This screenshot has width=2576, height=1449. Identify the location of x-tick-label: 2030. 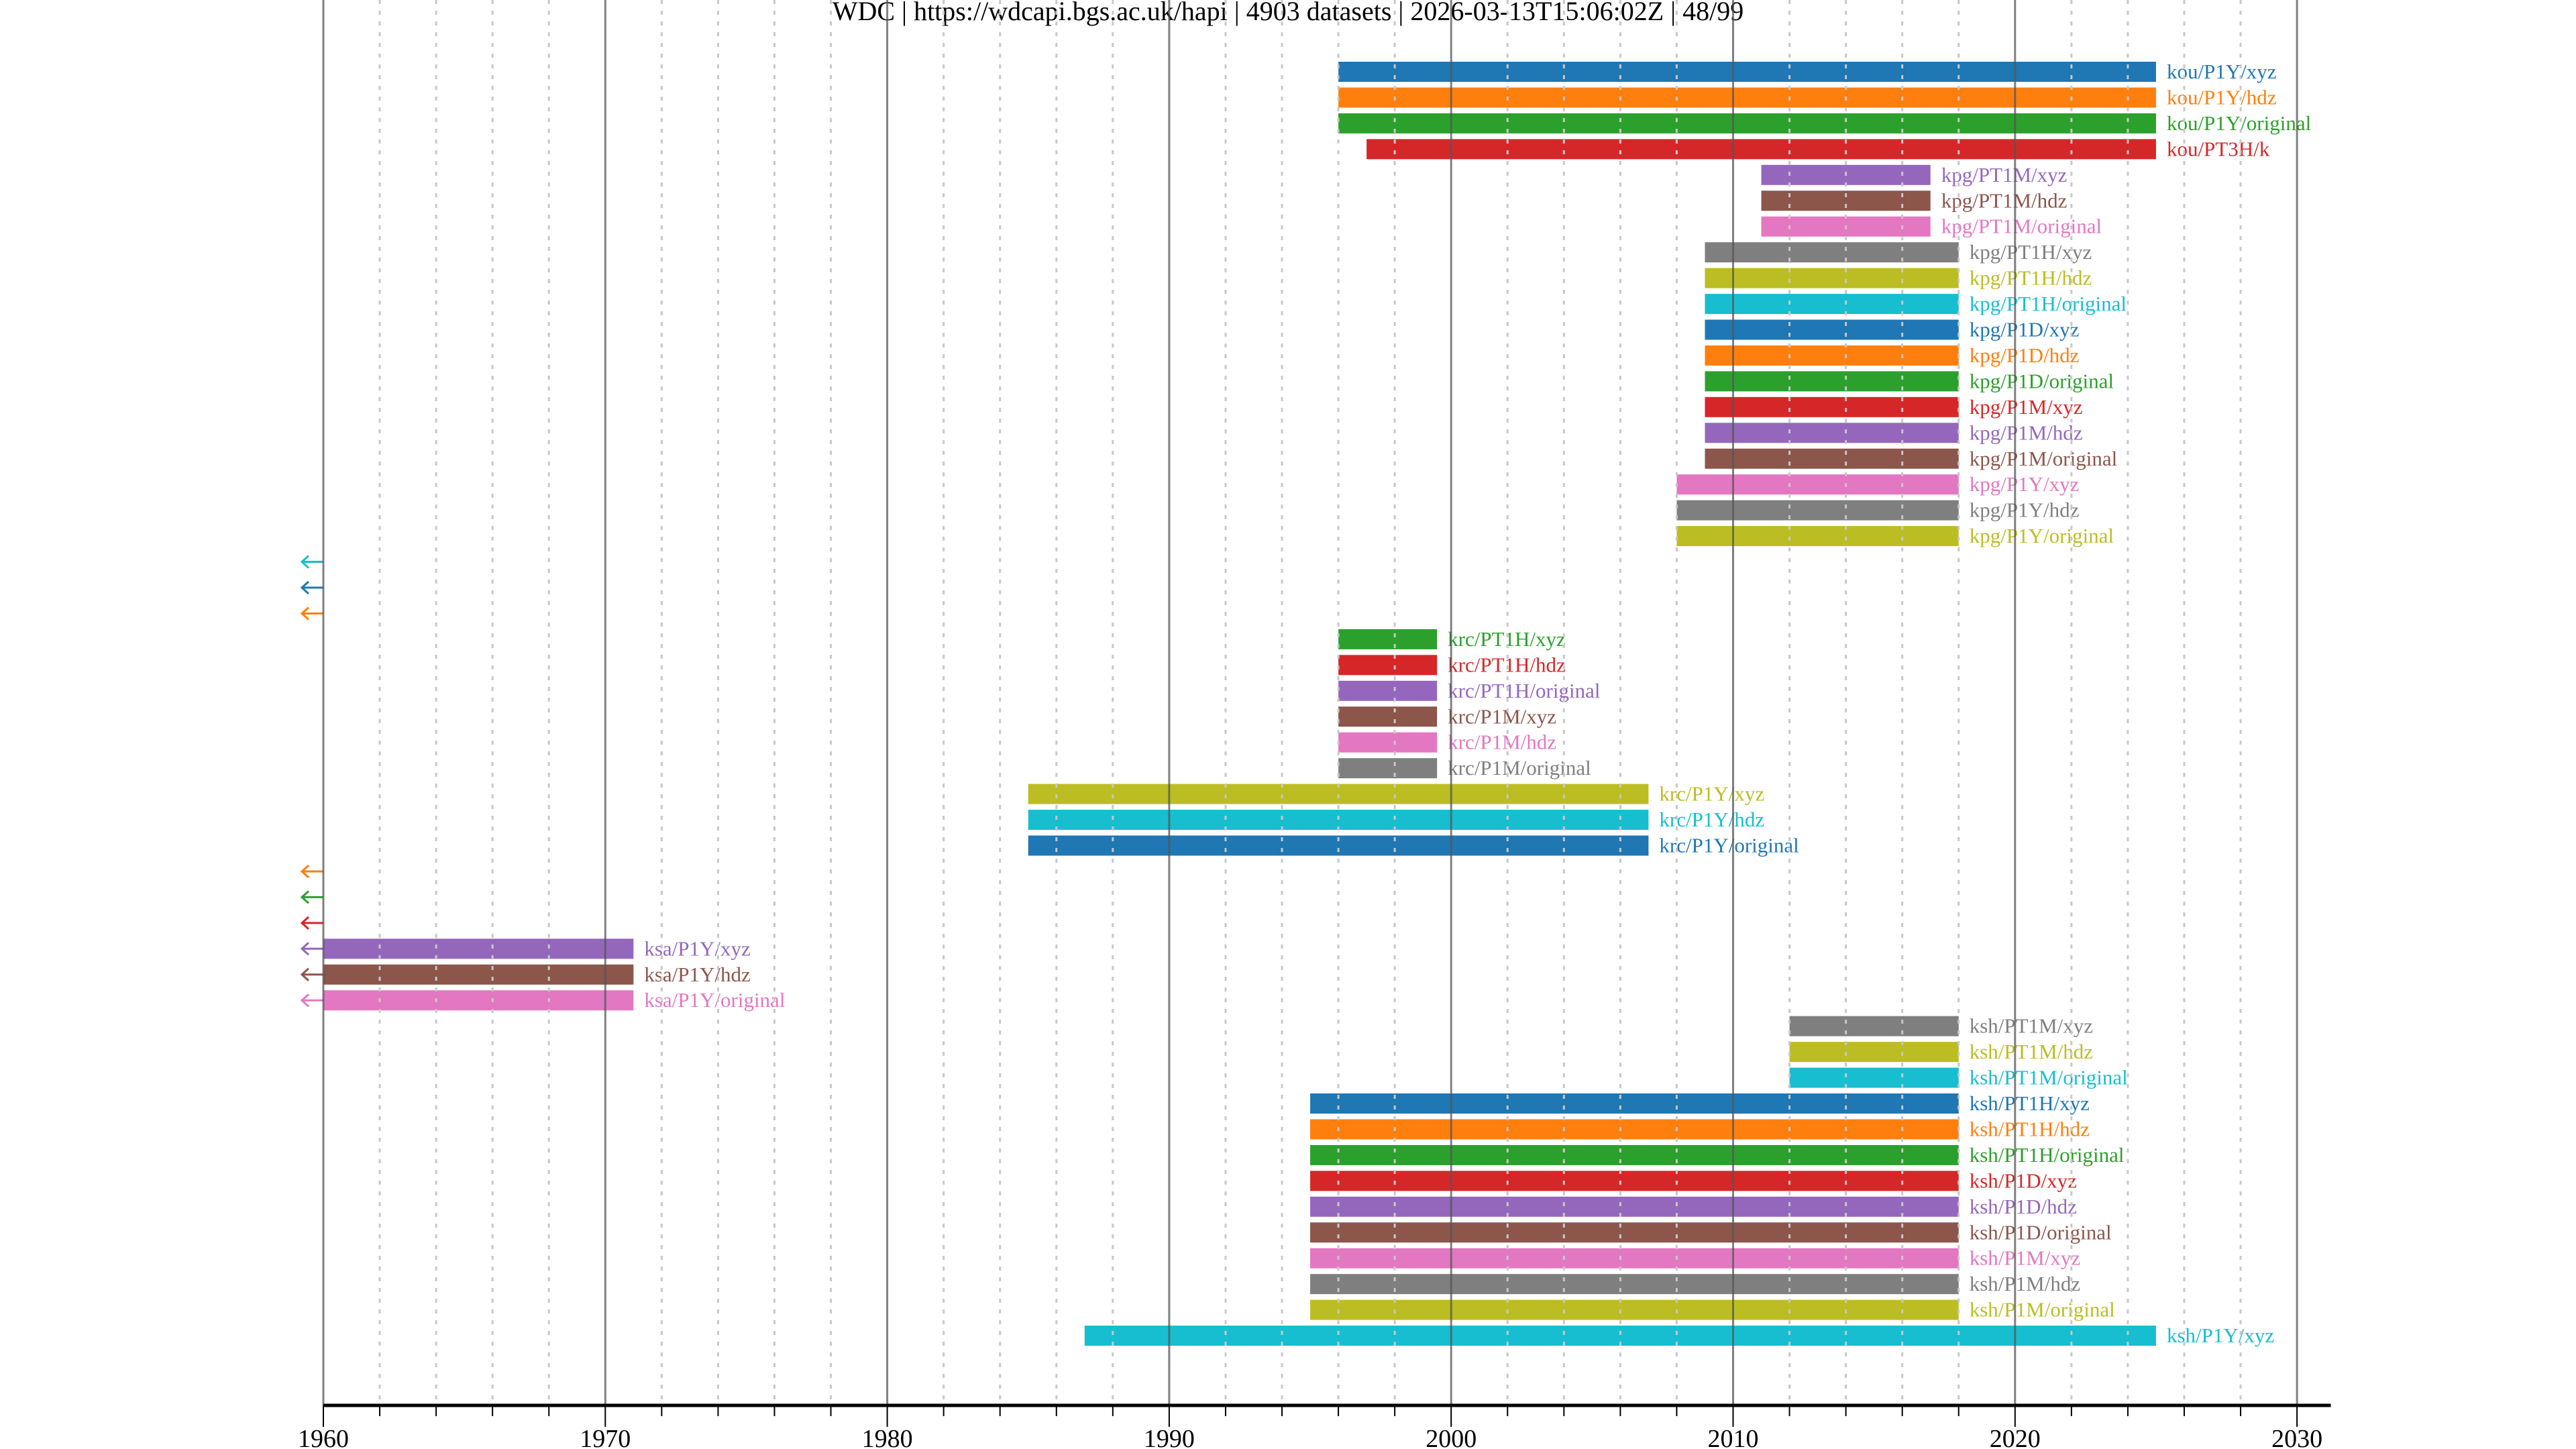
(2296, 1437).